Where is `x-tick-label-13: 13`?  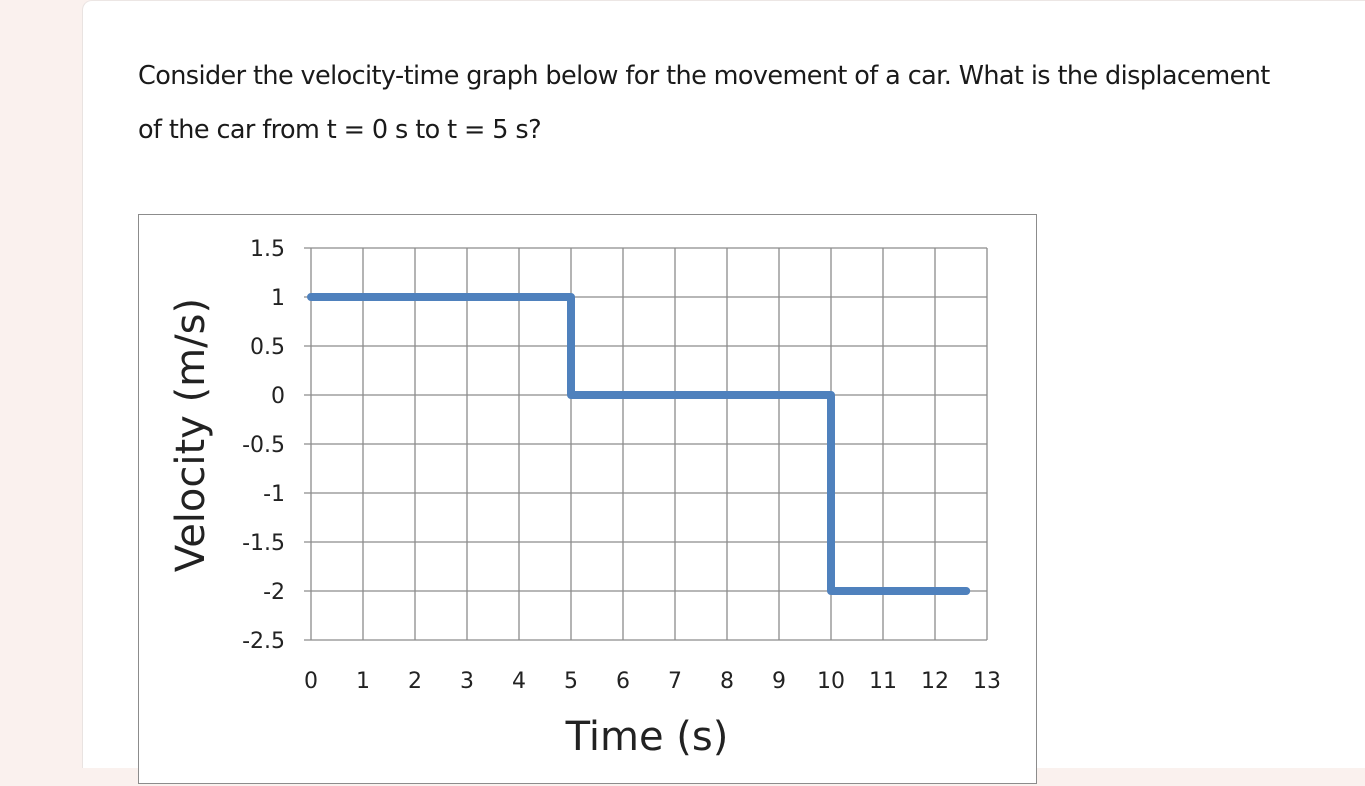 x-tick-label-13: 13 is located at coordinates (987, 681).